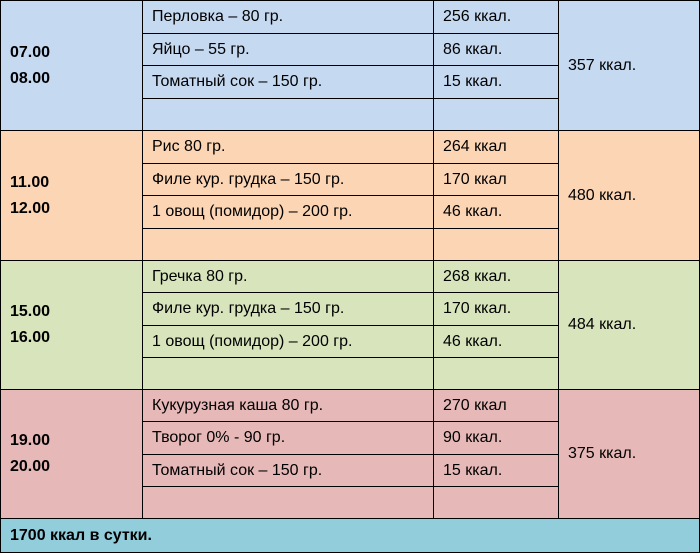  I want to click on time-label: 20.00, so click(30, 466).